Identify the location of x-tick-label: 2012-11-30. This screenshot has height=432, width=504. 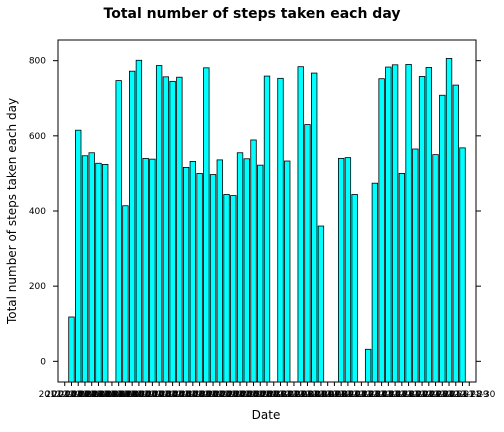
(469, 395).